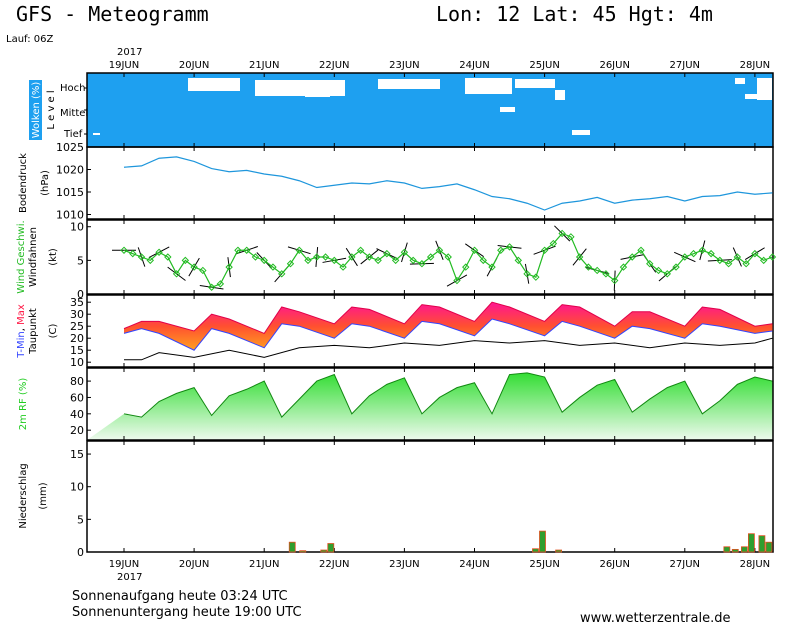 Image resolution: width=800 pixels, height=625 pixels. Describe the element at coordinates (448, 183) in the screenshot. I see `pressure-line` at that location.